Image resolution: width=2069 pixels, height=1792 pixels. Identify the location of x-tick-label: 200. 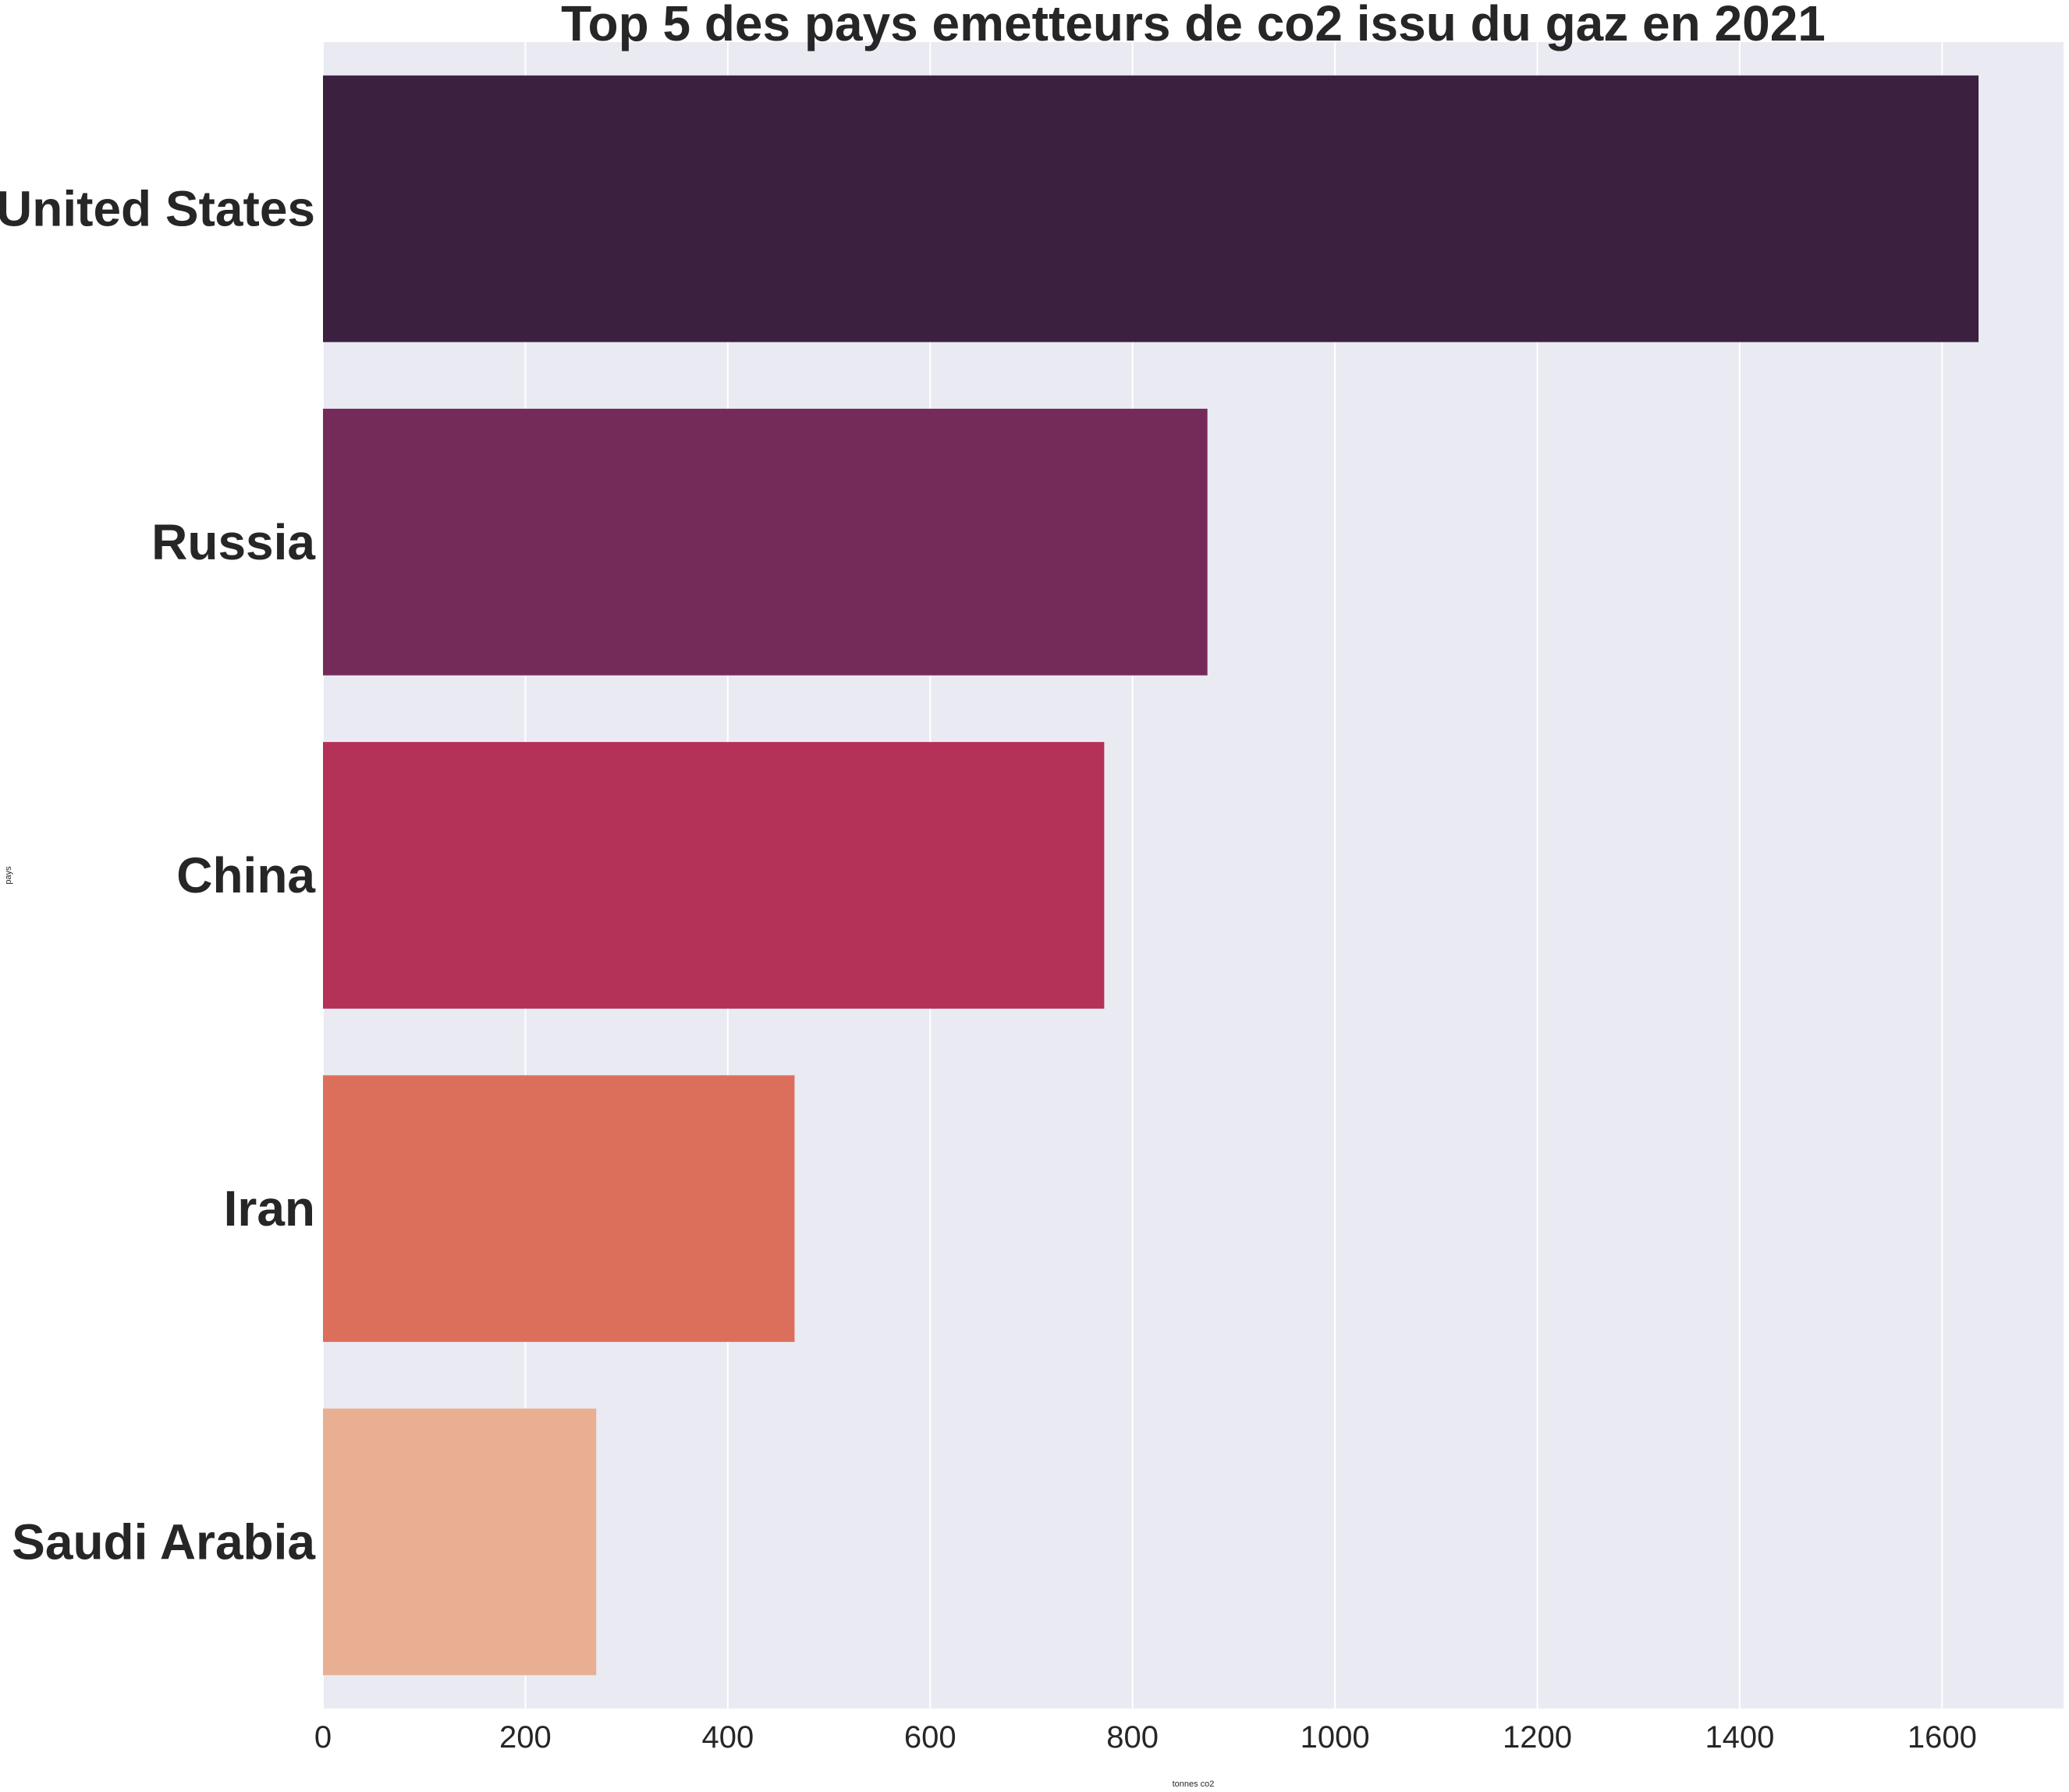
(525, 1737).